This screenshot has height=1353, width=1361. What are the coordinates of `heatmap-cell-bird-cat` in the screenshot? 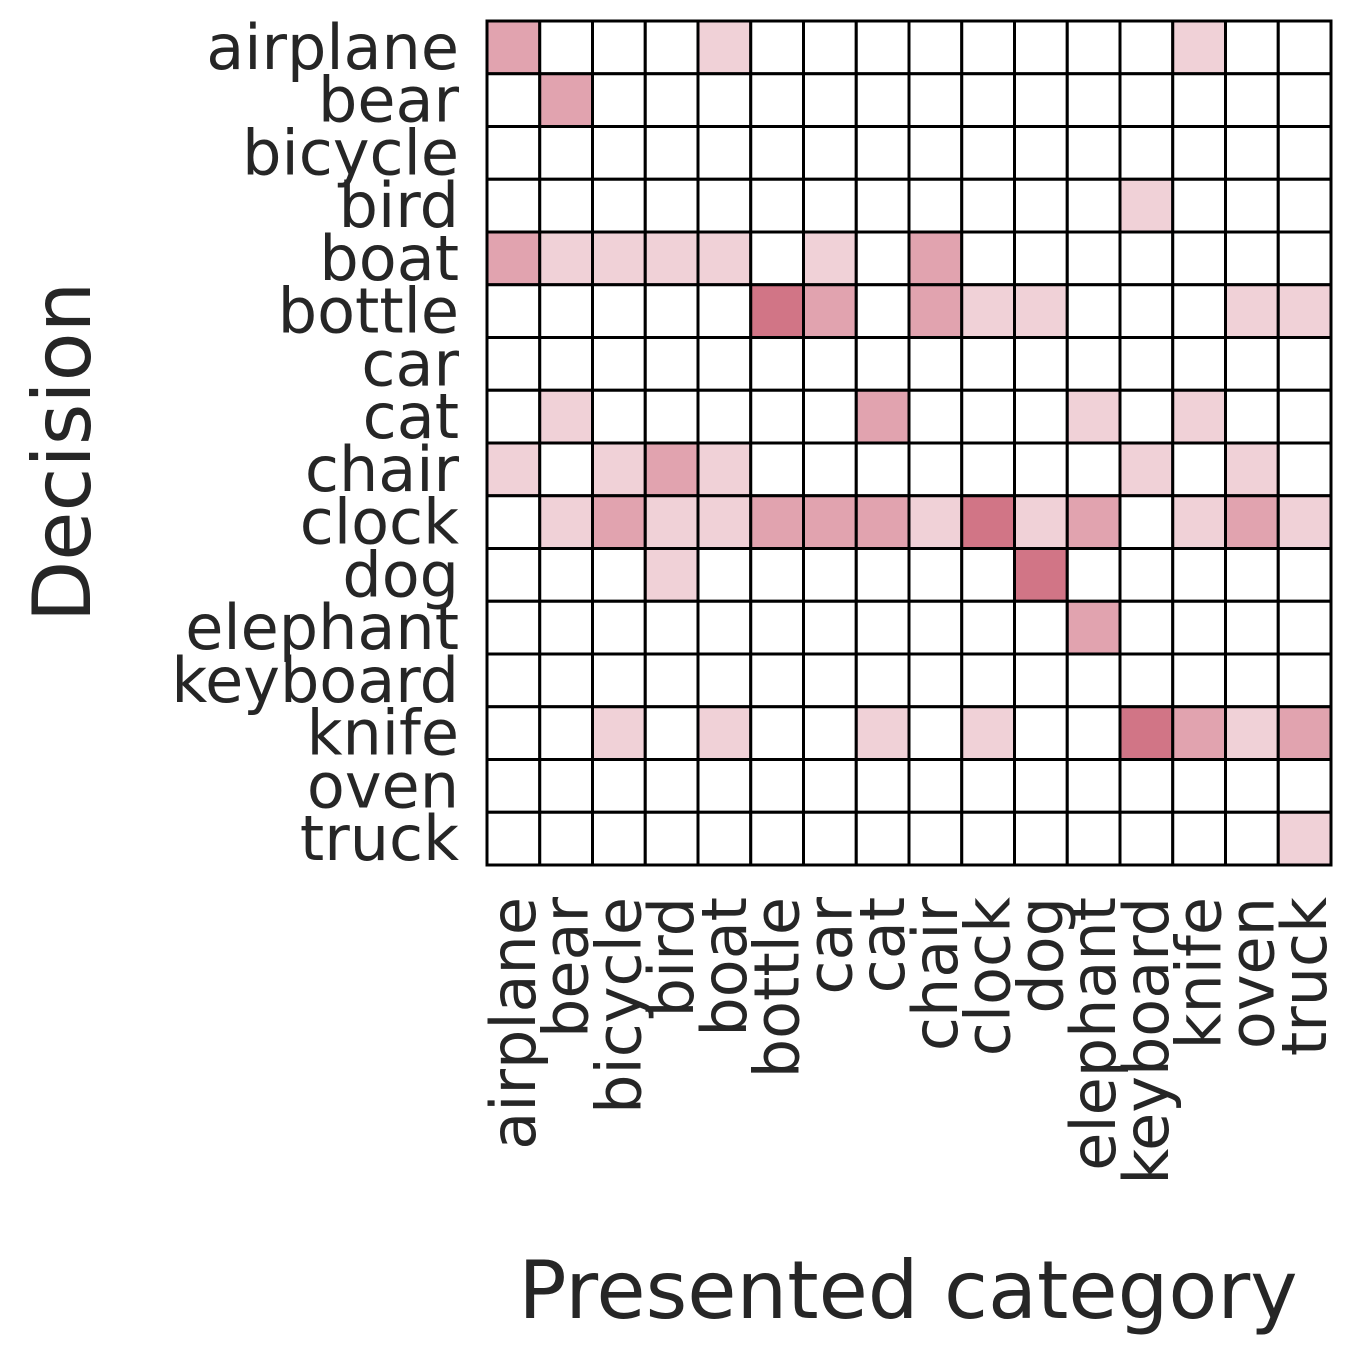 It's located at (882, 205).